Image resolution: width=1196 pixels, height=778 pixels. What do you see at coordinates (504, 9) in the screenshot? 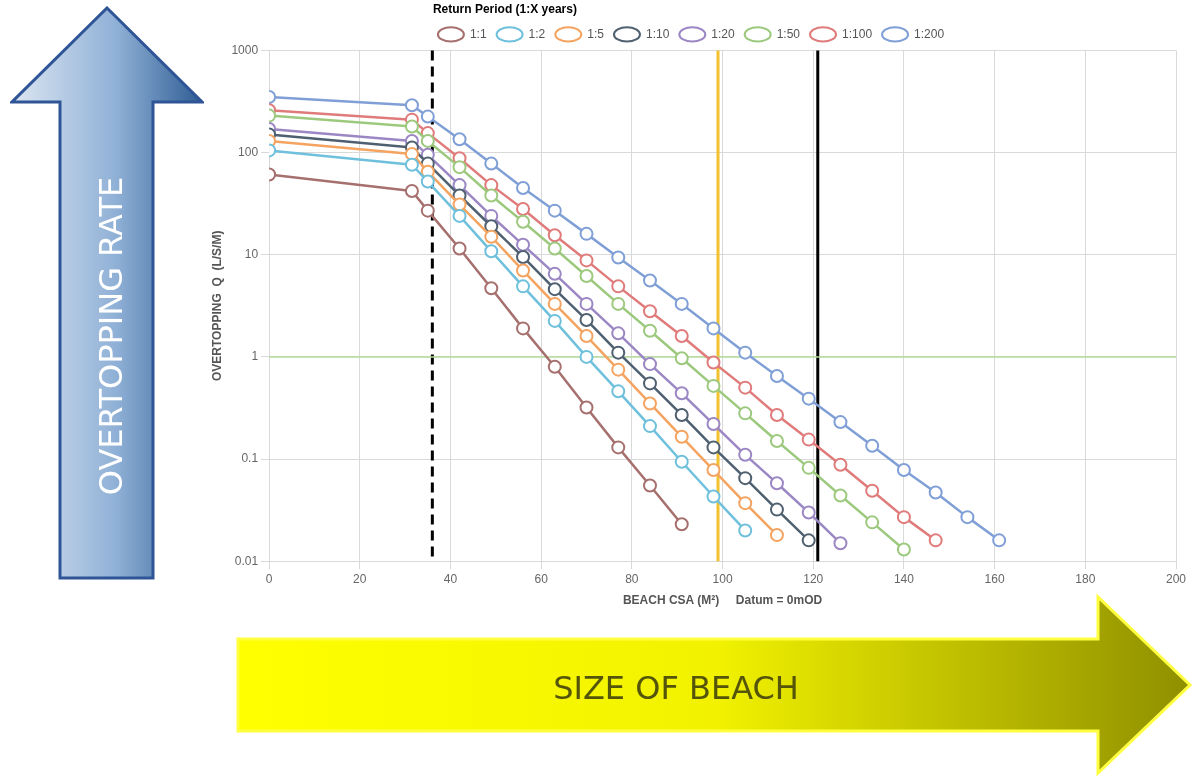
I see `legend-title: Return Period (1:X years)` at bounding box center [504, 9].